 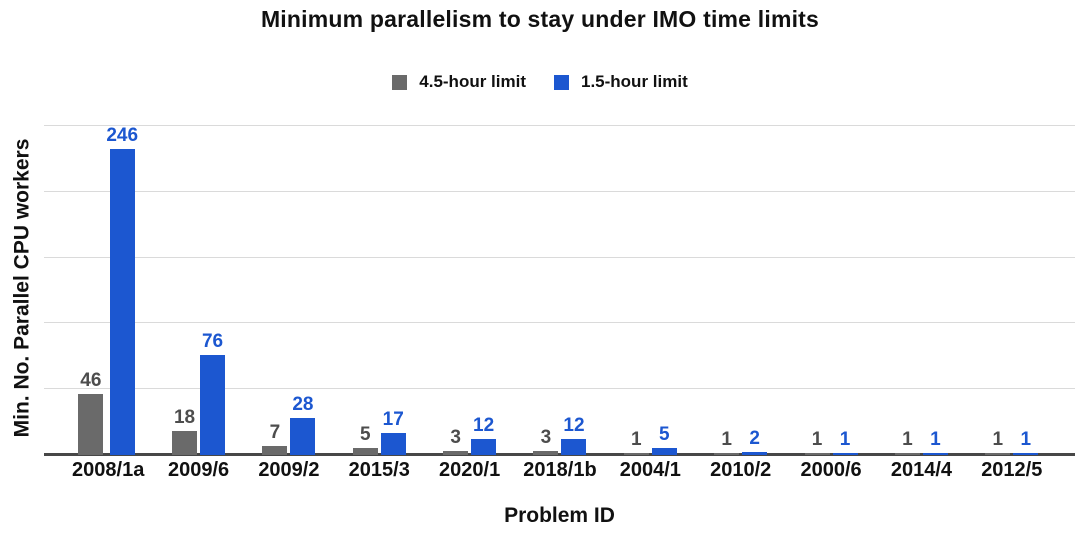 What do you see at coordinates (817, 454) in the screenshot?
I see `bar-4.5-hour limit-2000/6` at bounding box center [817, 454].